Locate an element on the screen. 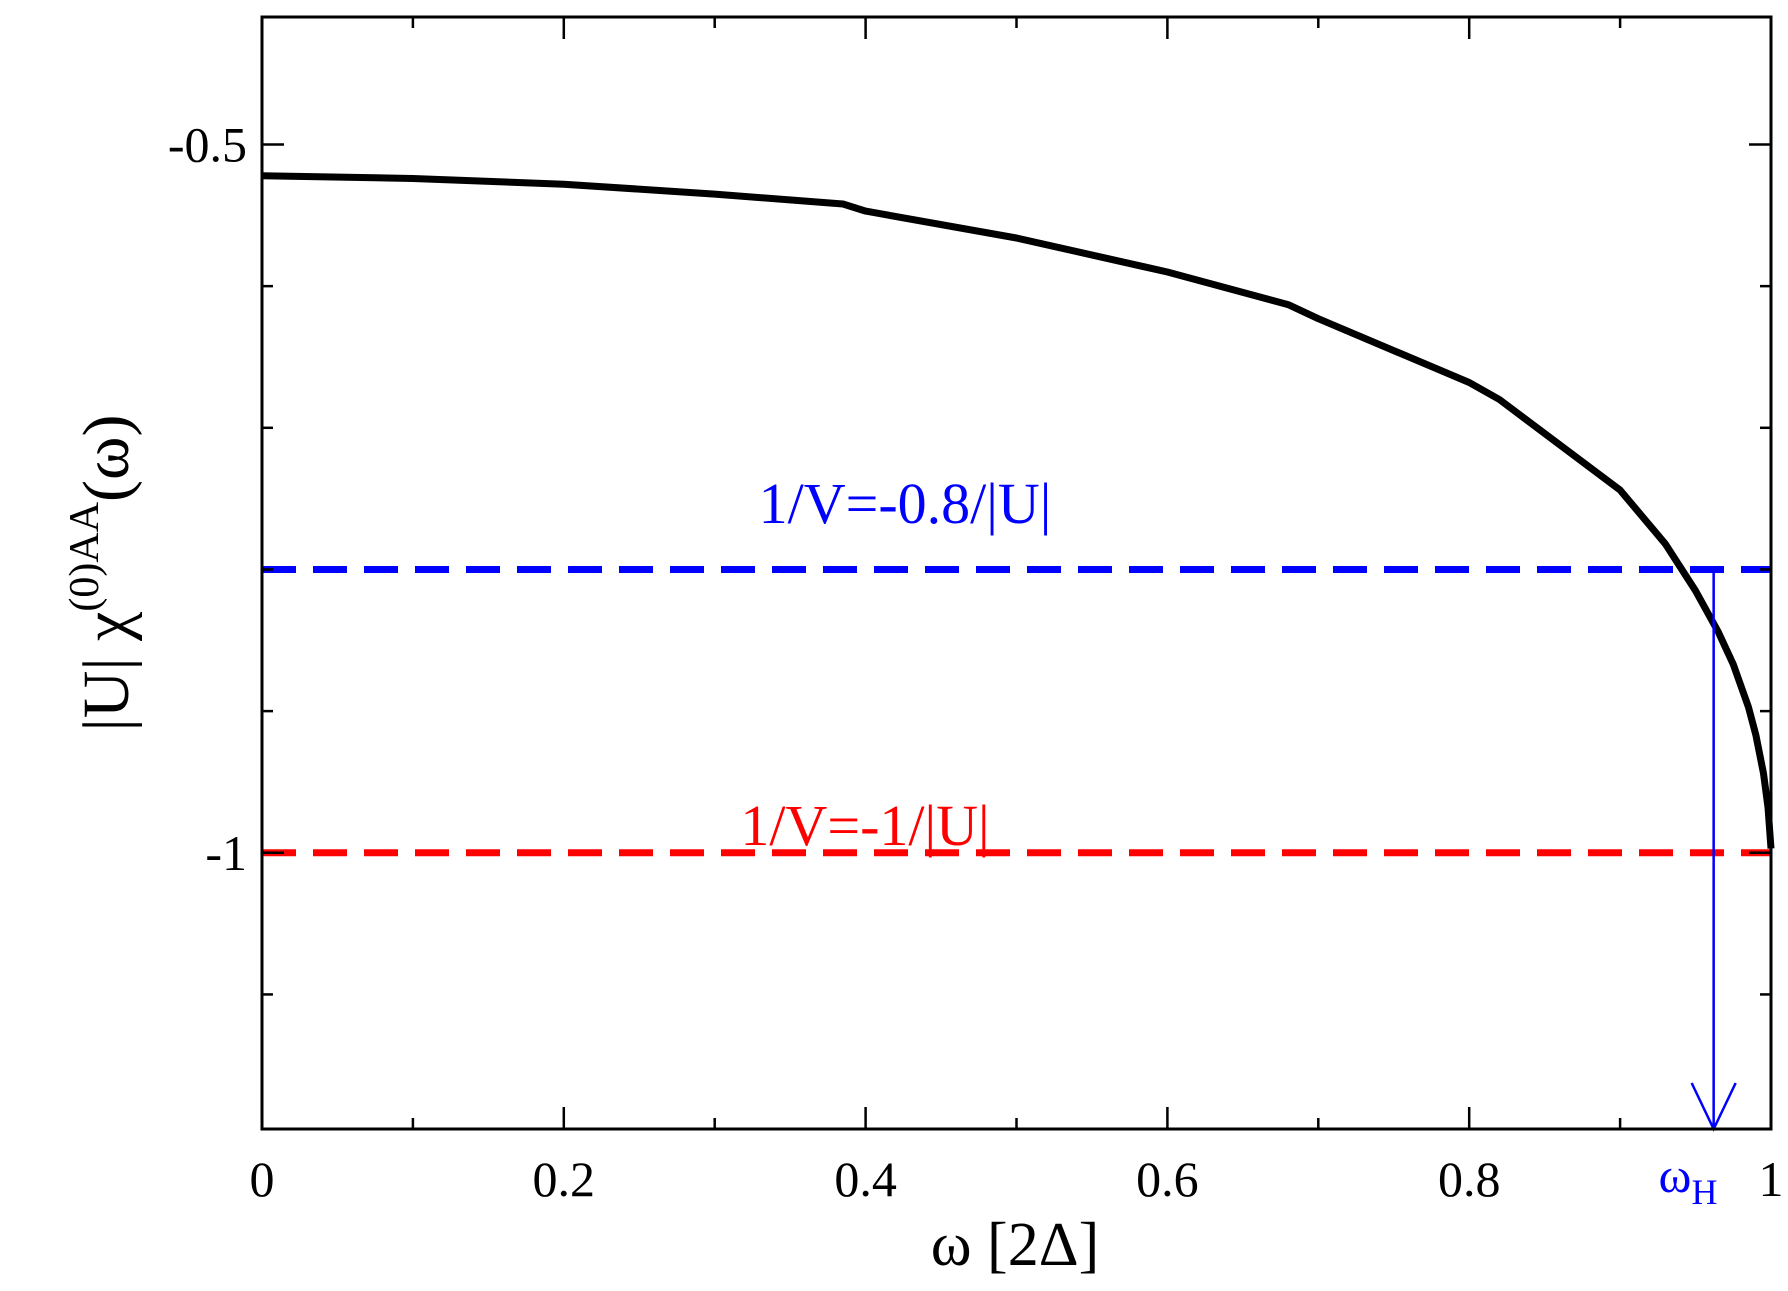 This screenshot has width=1788, height=1291. y-axis-title-superscript: (0)AA is located at coordinates (85, 556).